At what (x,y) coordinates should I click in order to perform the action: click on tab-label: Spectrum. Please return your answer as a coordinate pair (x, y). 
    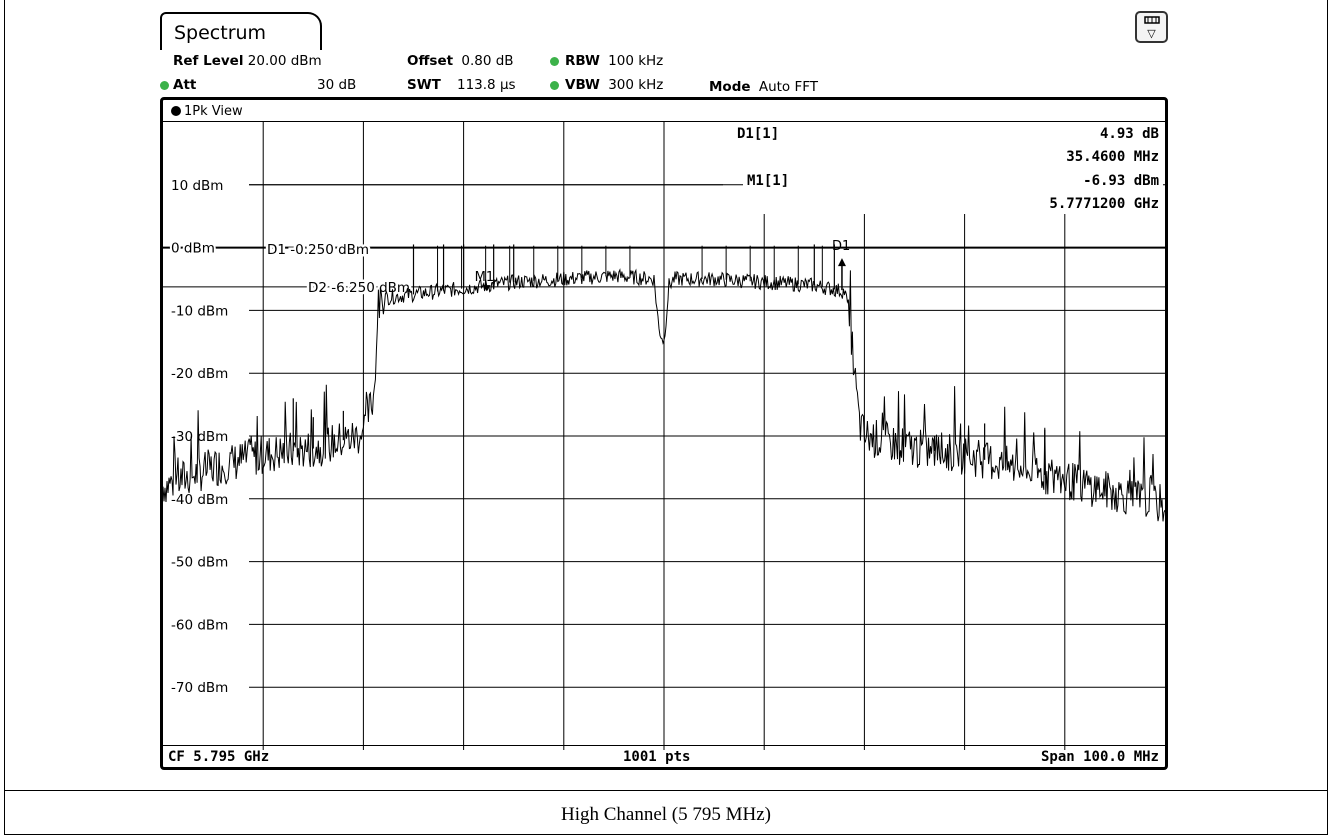
    Looking at the image, I should click on (220, 33).